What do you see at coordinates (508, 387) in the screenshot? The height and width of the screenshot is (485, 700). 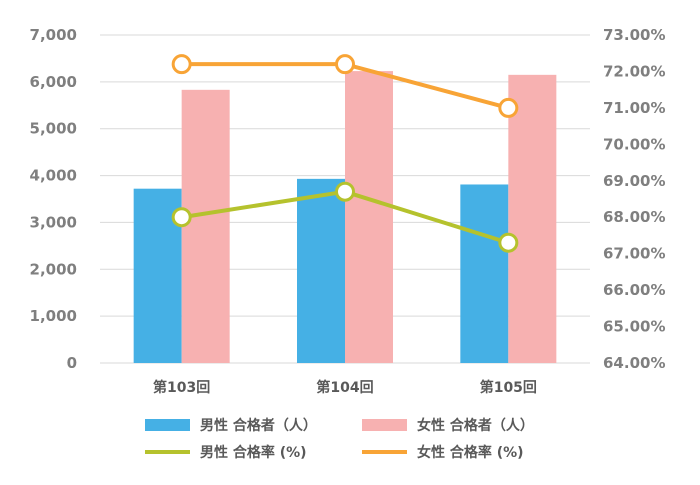 I see `category-label: 第105回` at bounding box center [508, 387].